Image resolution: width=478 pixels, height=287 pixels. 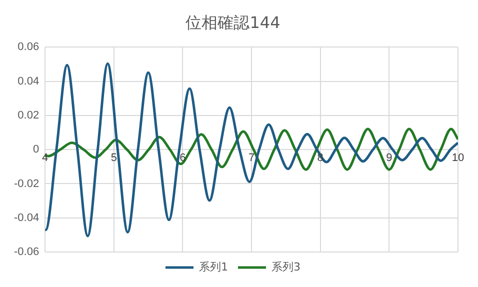 What do you see at coordinates (29, 81) in the screenshot?
I see `y-tick-label: 0.04` at bounding box center [29, 81].